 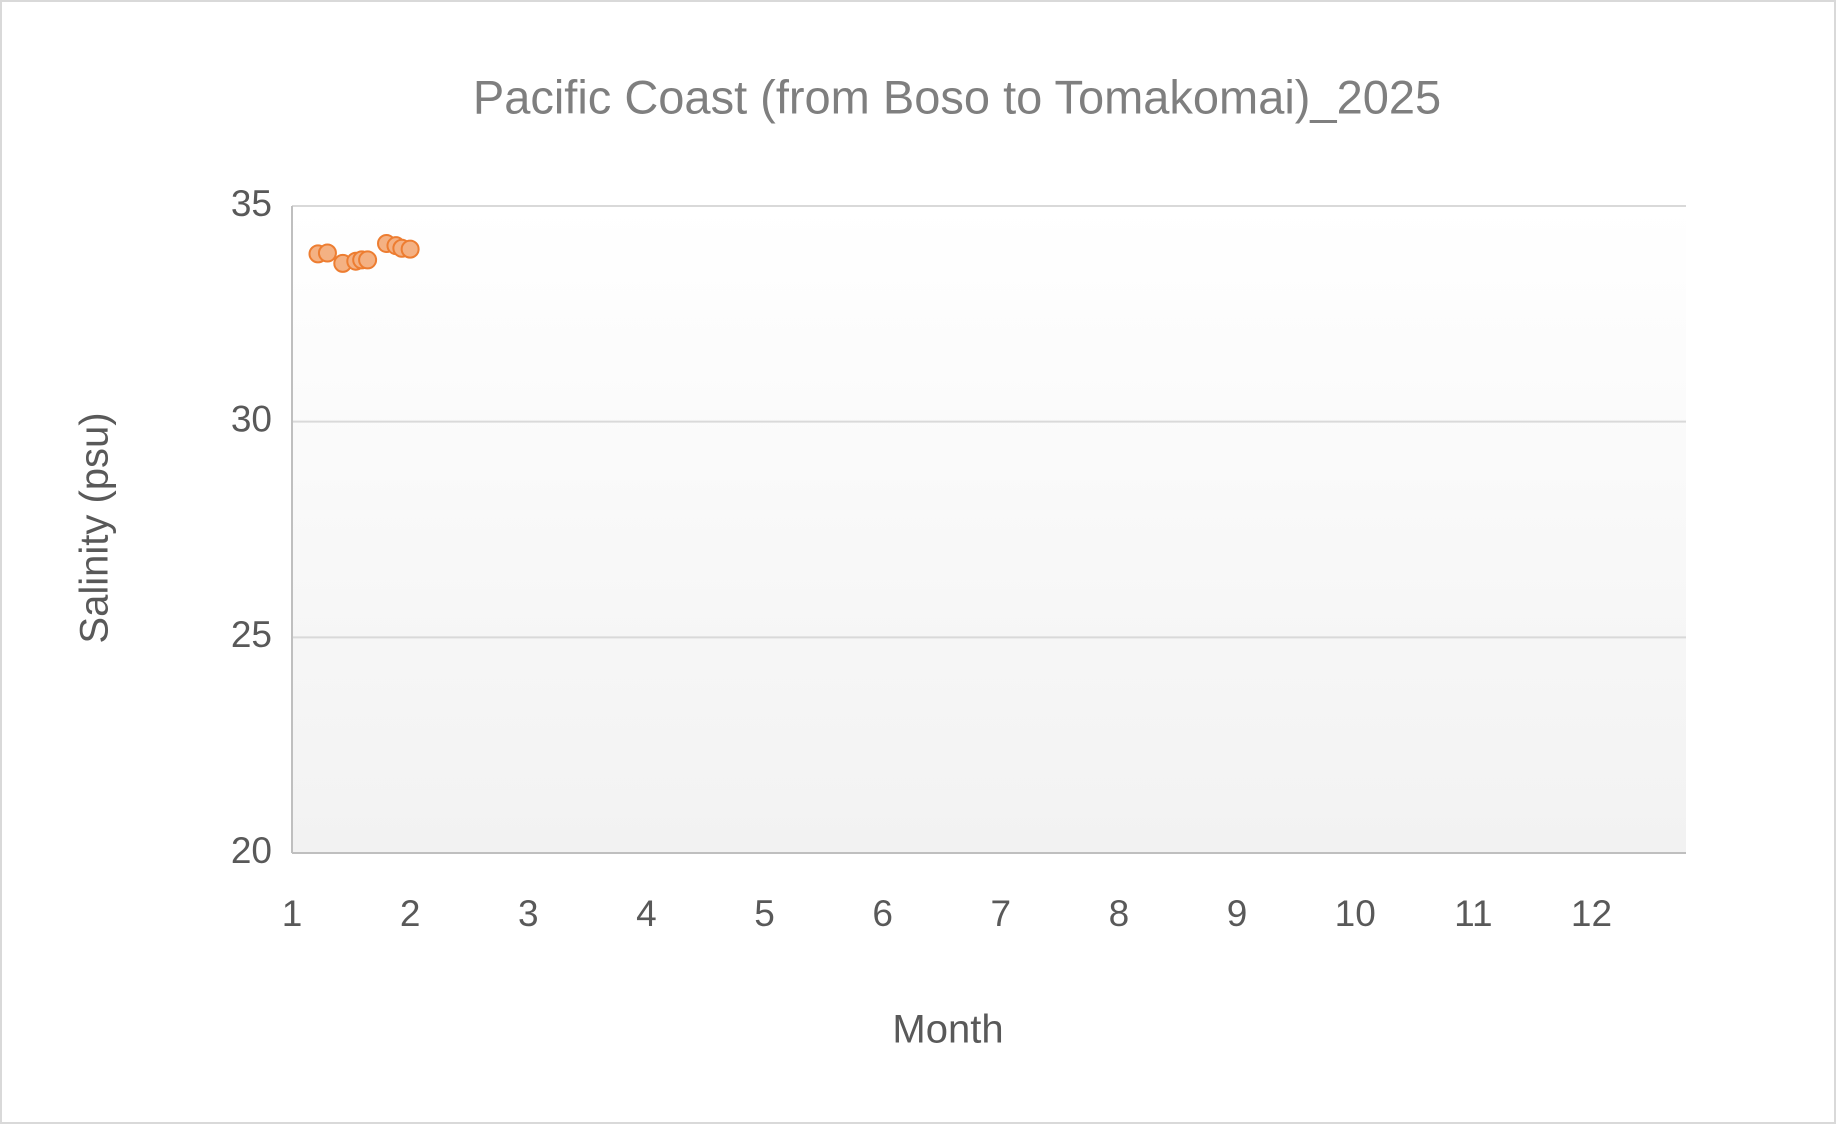 What do you see at coordinates (1355, 913) in the screenshot?
I see `x-tick-label: 10` at bounding box center [1355, 913].